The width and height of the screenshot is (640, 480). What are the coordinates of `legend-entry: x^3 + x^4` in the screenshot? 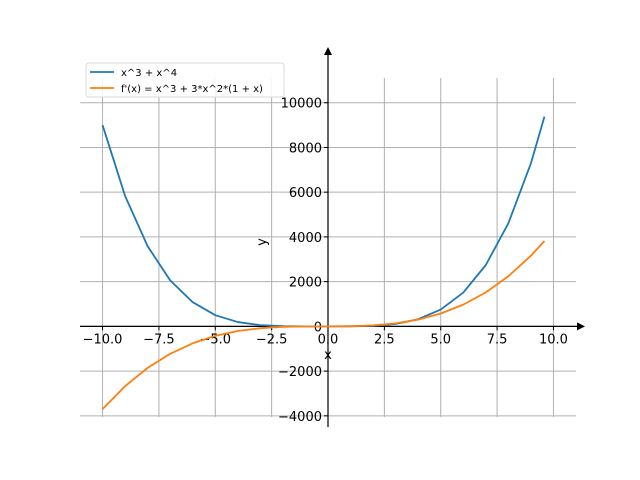 It's located at (149, 73).